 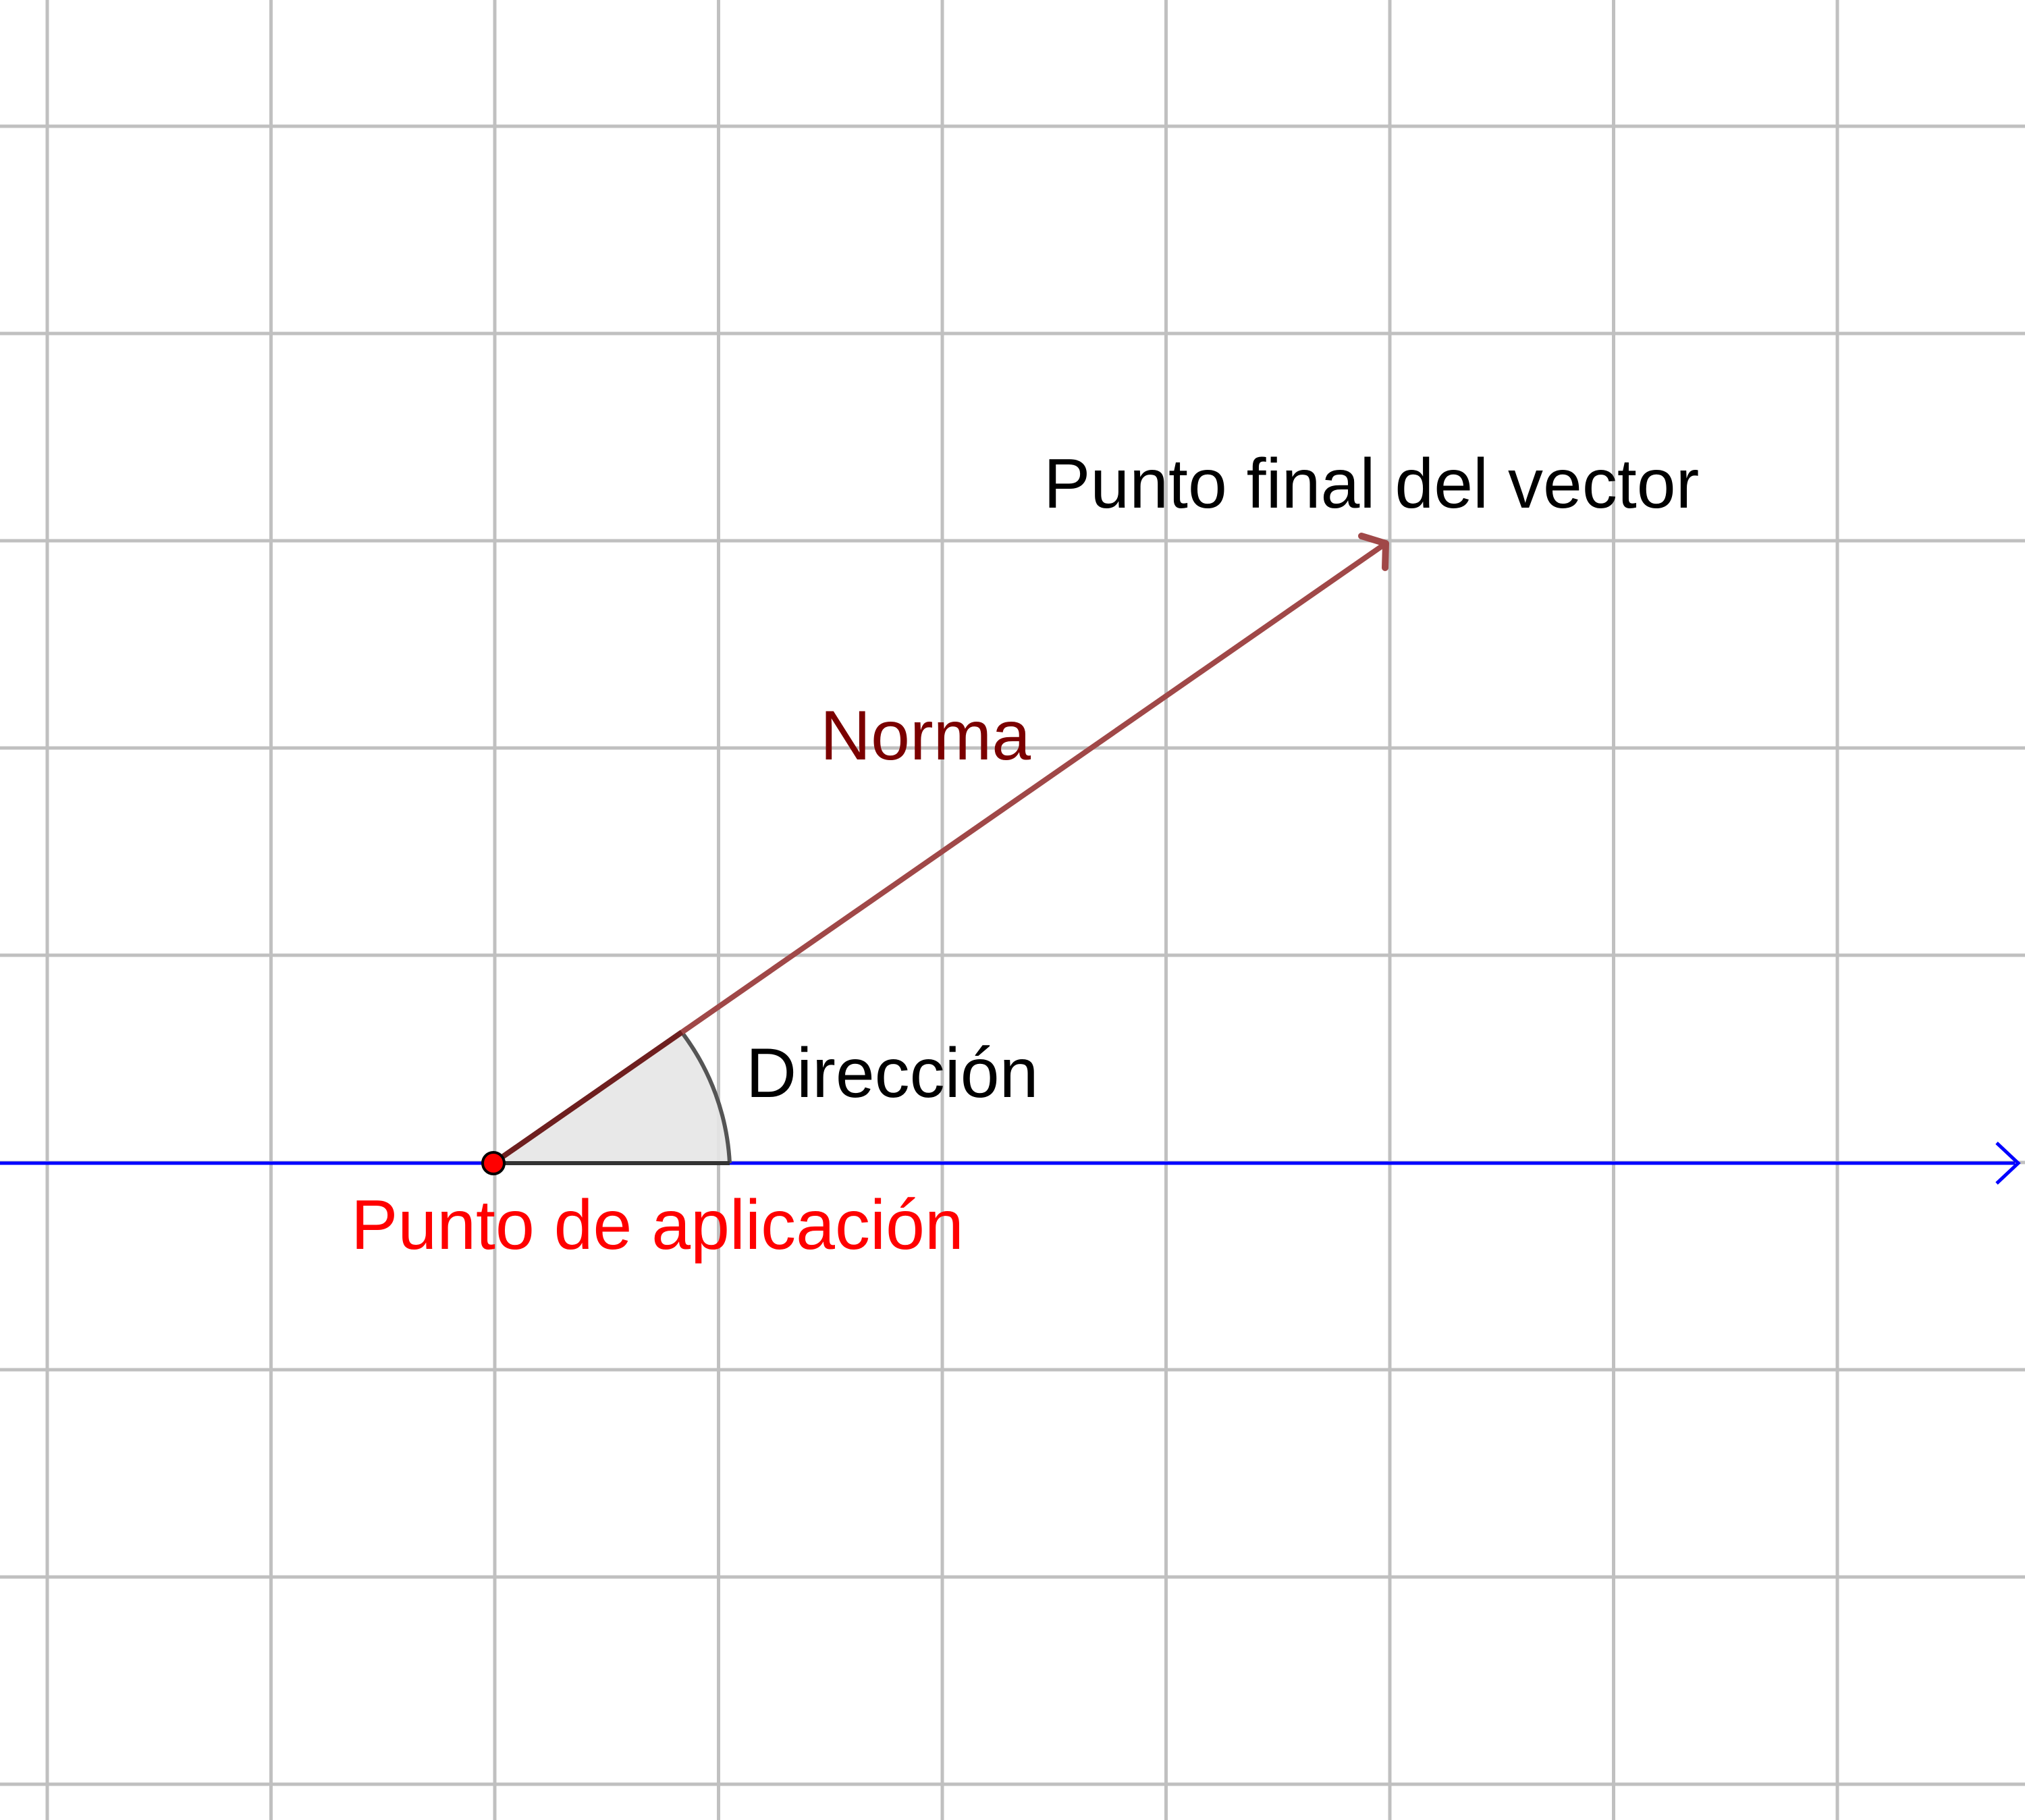 What do you see at coordinates (657, 1225) in the screenshot?
I see `application-point-label: Punto de aplicación` at bounding box center [657, 1225].